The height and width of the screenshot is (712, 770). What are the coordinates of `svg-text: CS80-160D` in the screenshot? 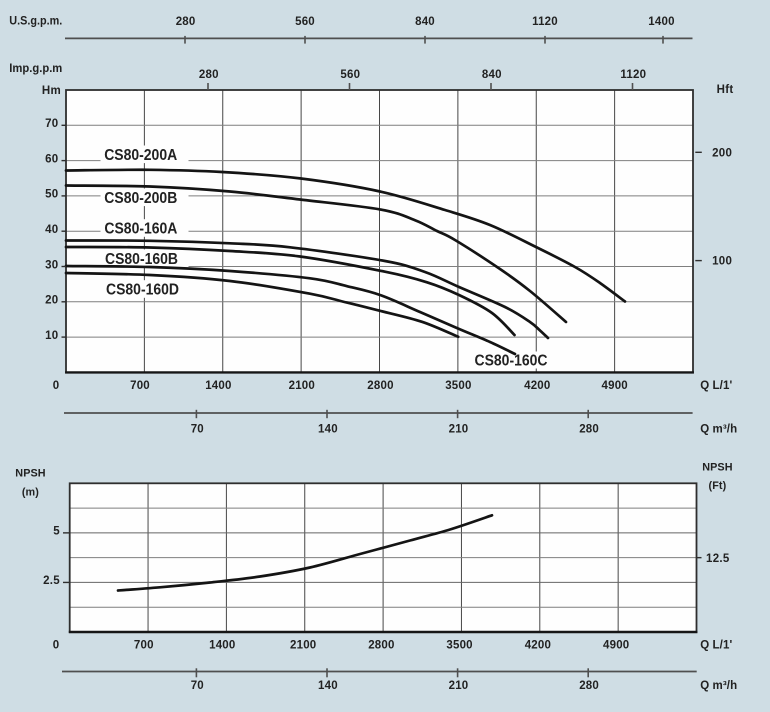 It's located at (142, 290).